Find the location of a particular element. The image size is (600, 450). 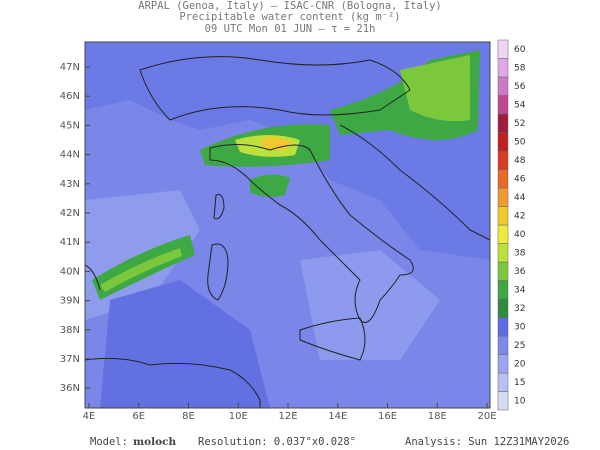

lat-label: 45N is located at coordinates (70, 125).